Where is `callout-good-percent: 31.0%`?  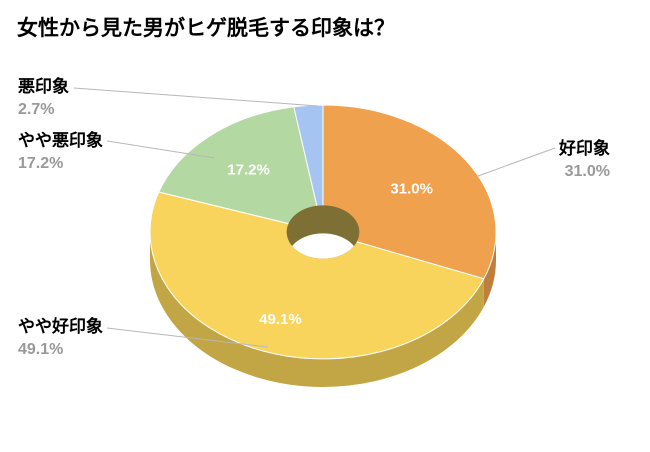
callout-good-percent: 31.0% is located at coordinates (587, 171).